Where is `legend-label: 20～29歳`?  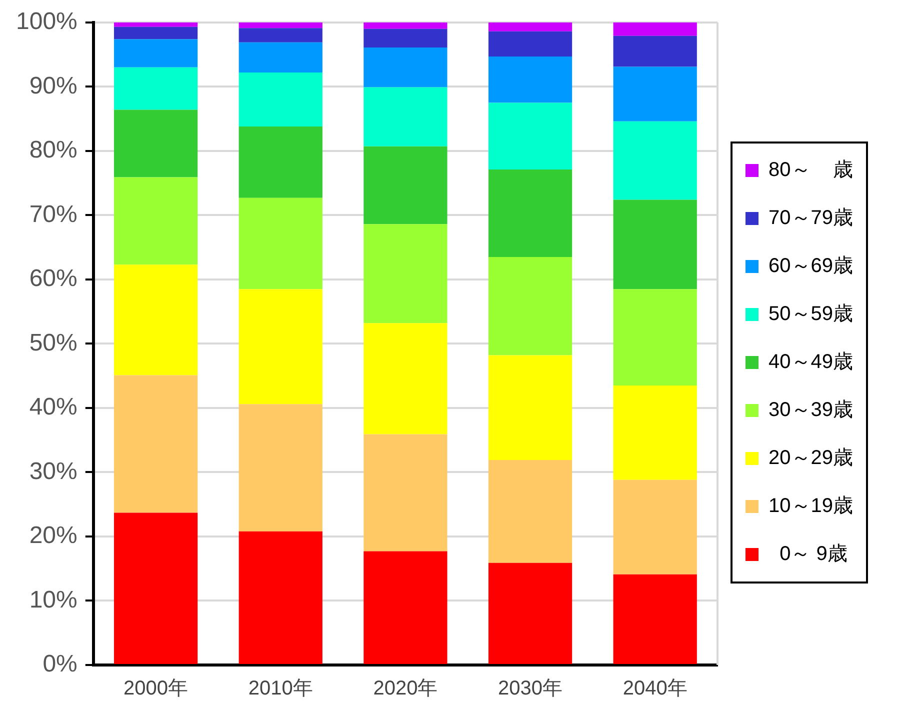
legend-label: 20～29歳 is located at coordinates (811, 458).